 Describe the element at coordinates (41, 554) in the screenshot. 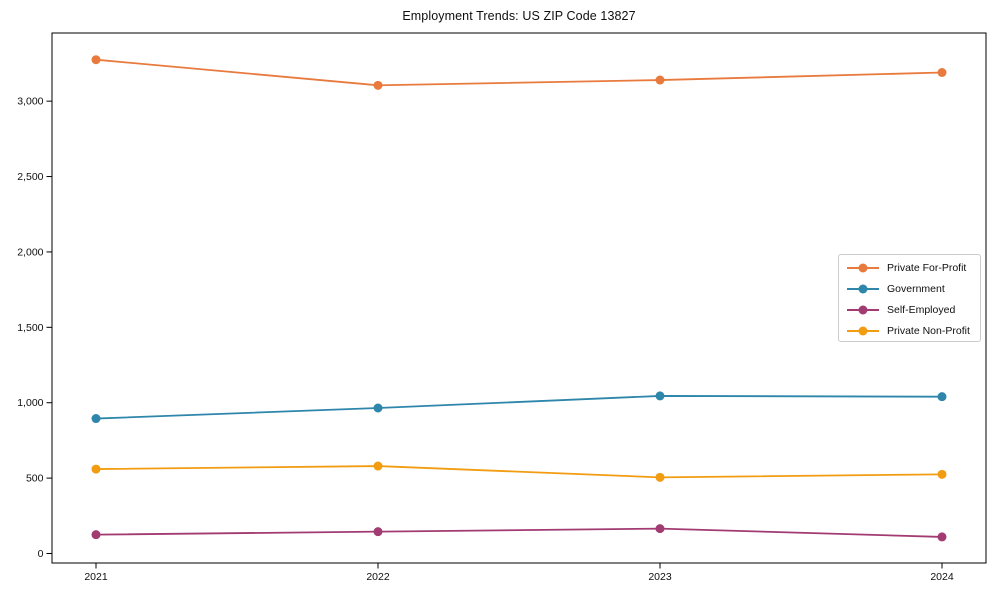

I see `y-tick-label: 0` at that location.